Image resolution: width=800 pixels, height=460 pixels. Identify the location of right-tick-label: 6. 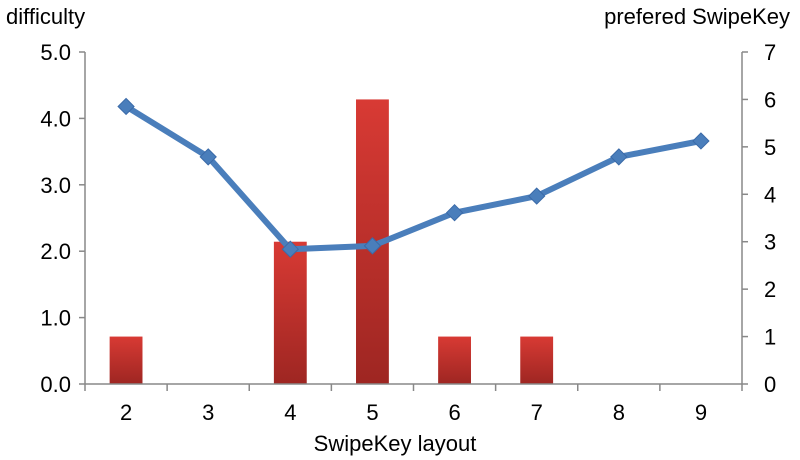
(770, 99).